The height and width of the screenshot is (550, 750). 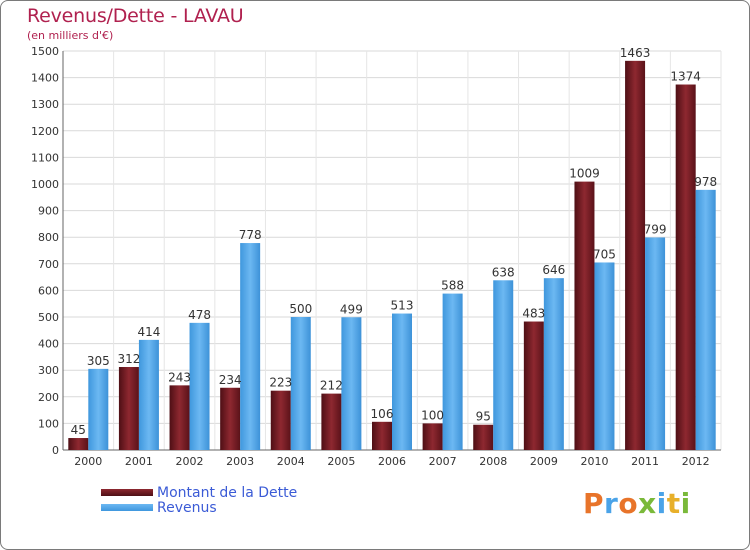 What do you see at coordinates (685, 77) in the screenshot?
I see `data-label: 1374` at bounding box center [685, 77].